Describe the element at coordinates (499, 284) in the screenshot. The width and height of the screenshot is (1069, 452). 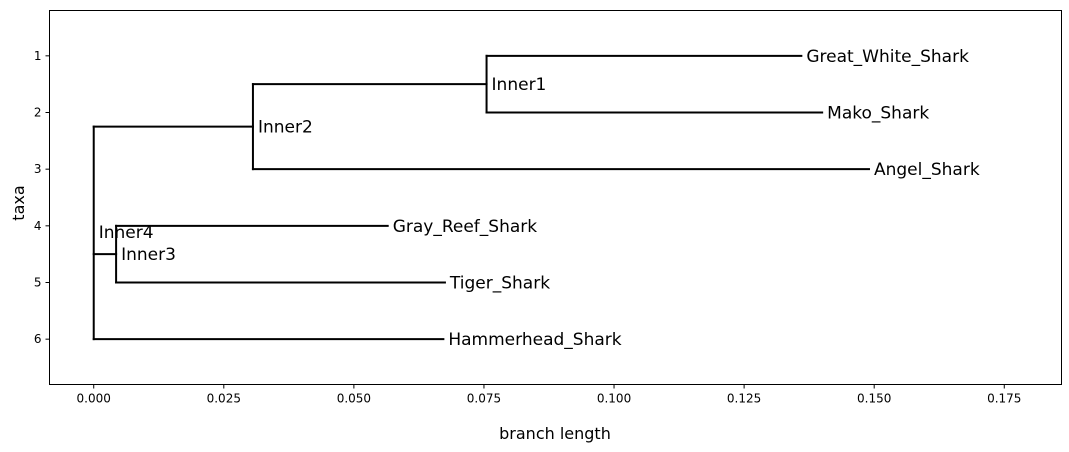
I see `leaf-label-tiger-shark: Tiger_Shark` at that location.